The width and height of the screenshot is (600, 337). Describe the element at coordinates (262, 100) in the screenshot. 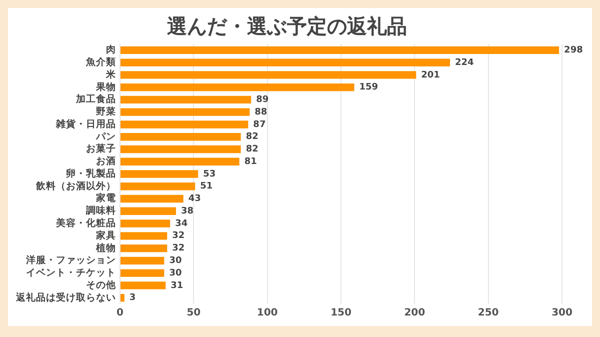

I see `data-label: 89` at that location.